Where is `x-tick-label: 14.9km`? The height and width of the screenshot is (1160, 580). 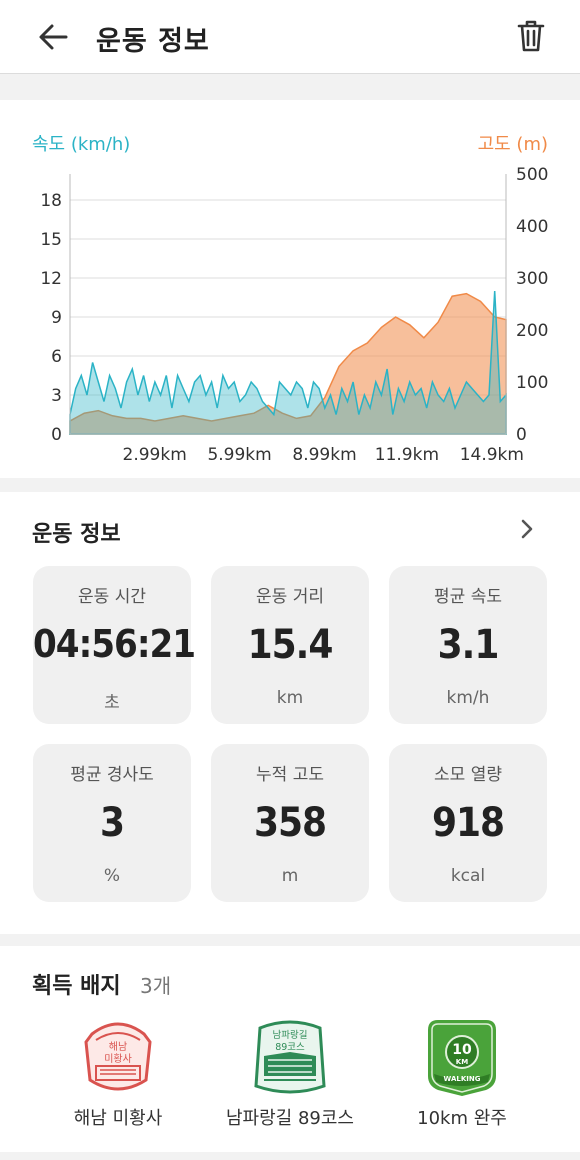
x-tick-label: 14.9km is located at coordinates (492, 455).